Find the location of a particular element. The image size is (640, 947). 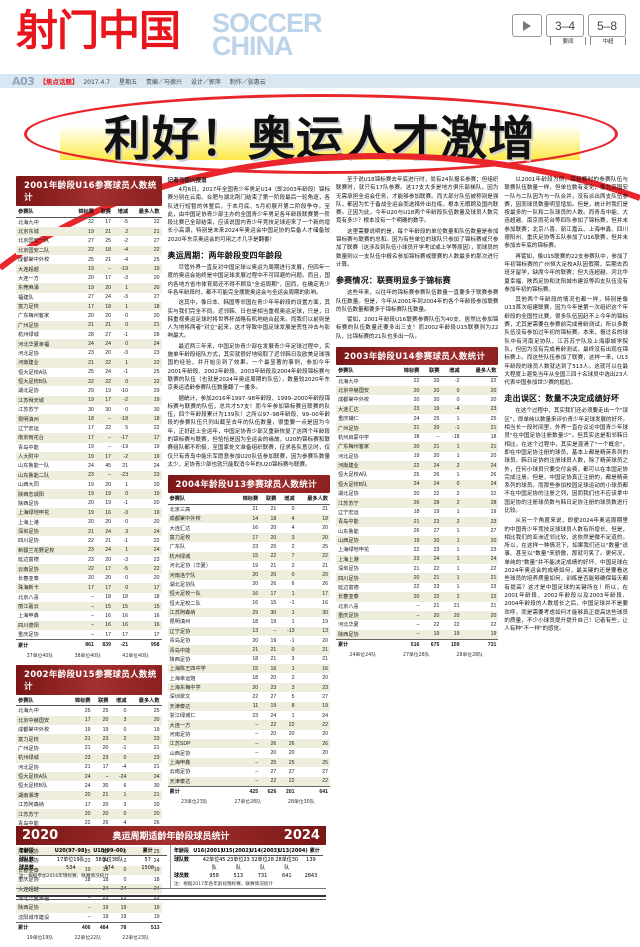

cell-team: 江苏苏宁 is located at coordinates (28, 410).